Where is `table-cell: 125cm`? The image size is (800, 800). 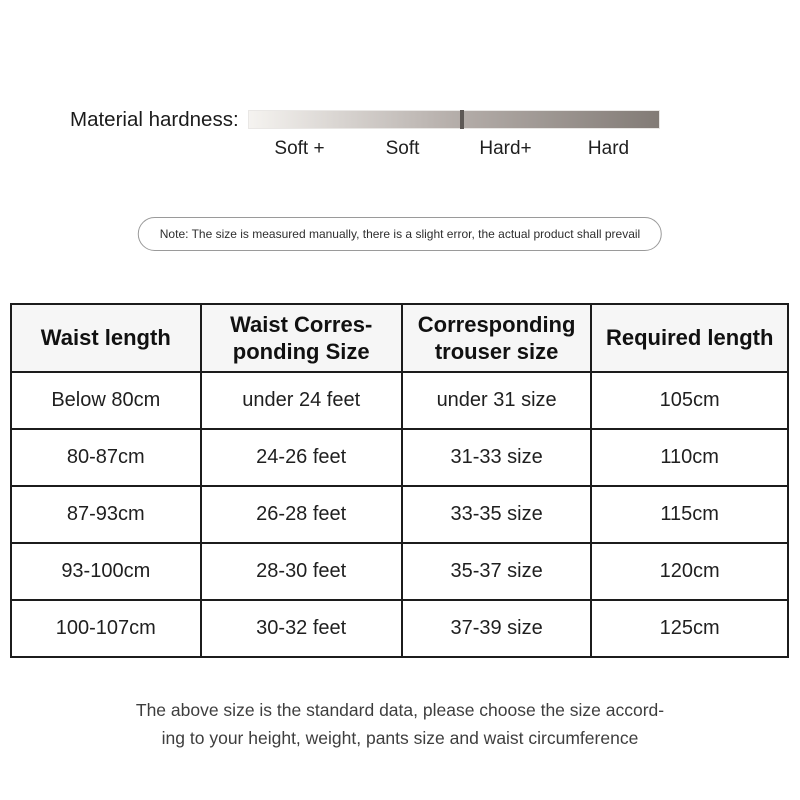
table-cell: 125cm is located at coordinates (689, 628).